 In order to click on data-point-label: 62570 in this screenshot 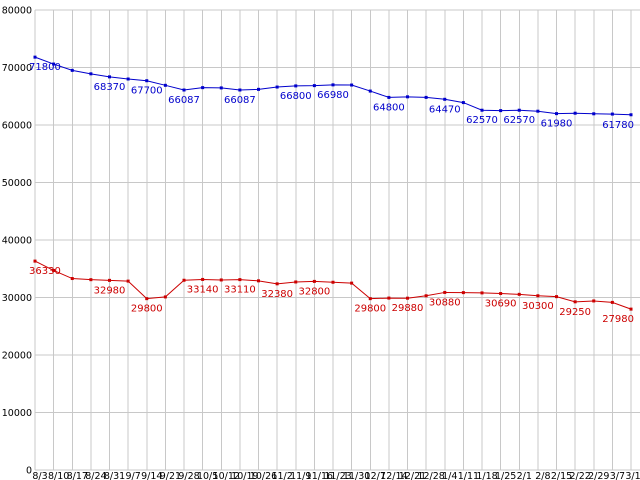, I will do `click(482, 120)`.